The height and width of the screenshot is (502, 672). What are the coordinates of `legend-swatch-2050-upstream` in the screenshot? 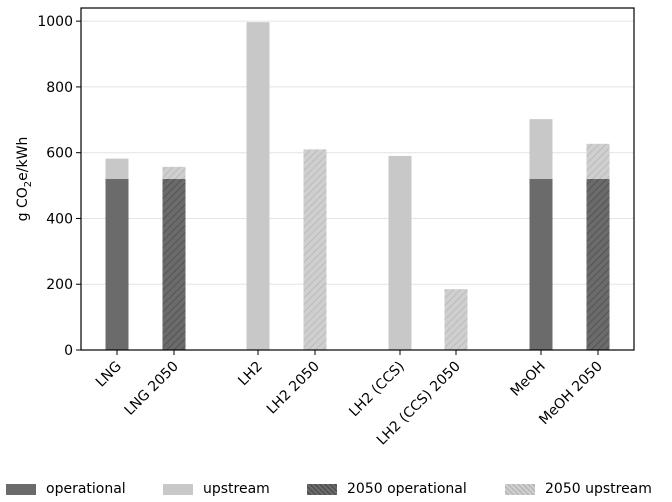 It's located at (520, 489).